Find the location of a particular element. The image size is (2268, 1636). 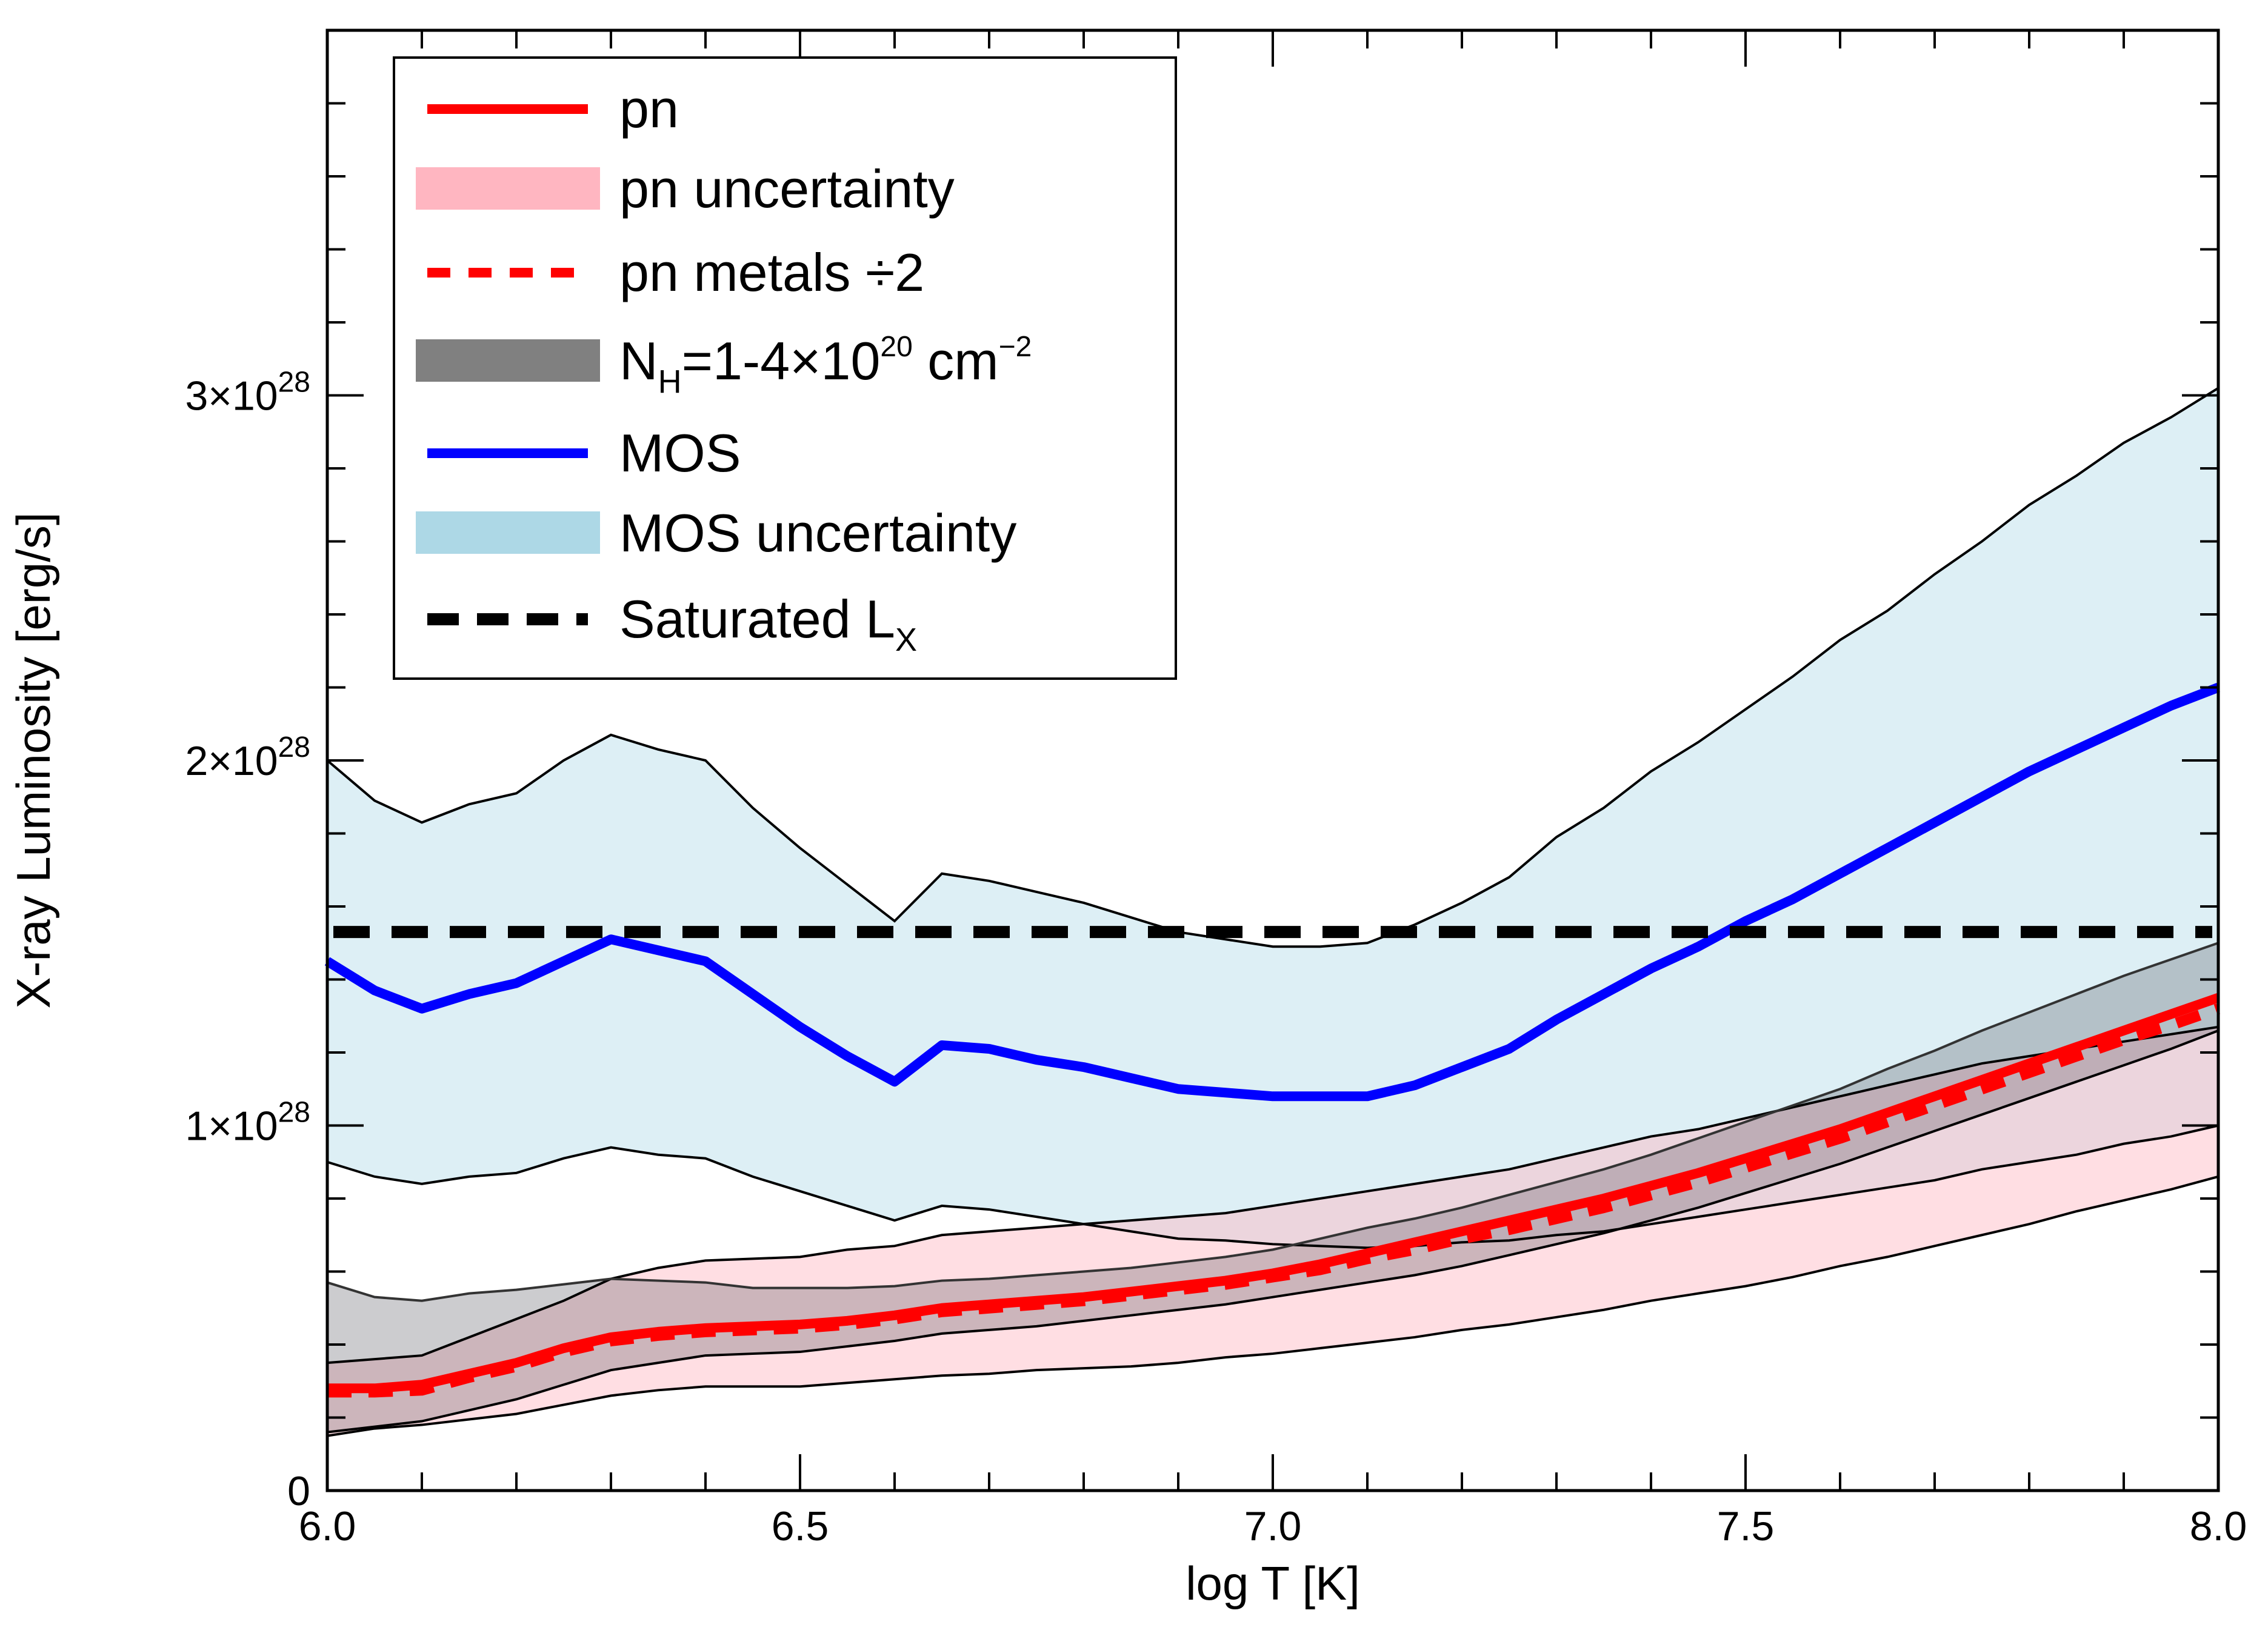

legend-label: MOS is located at coordinates (680, 453).